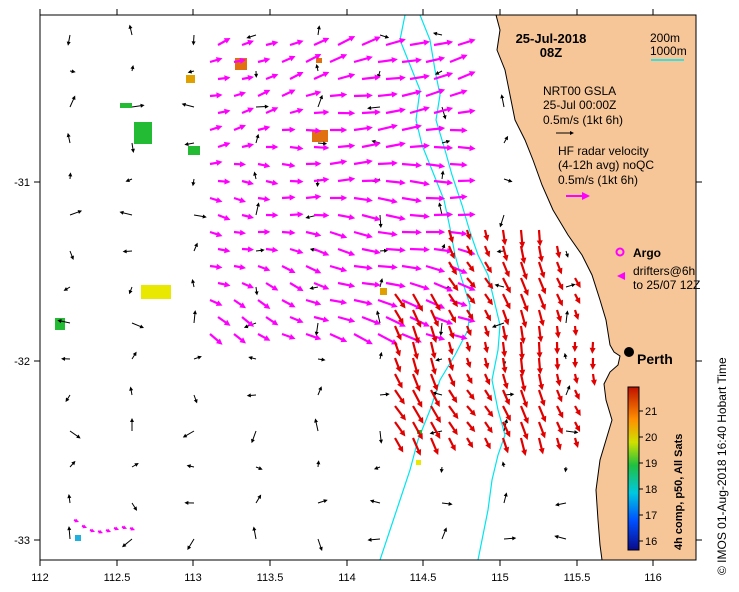  I want to click on map-time: 08Z, so click(551, 52).